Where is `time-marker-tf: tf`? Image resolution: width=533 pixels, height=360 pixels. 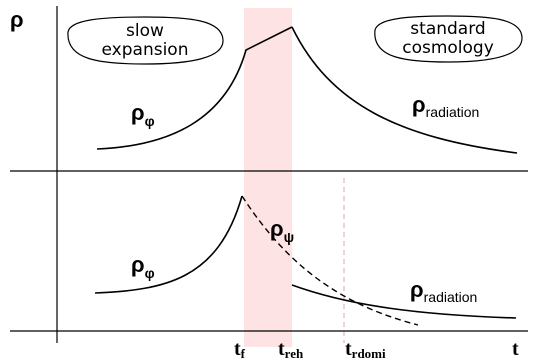
time-marker-tf: tf is located at coordinates (240, 349).